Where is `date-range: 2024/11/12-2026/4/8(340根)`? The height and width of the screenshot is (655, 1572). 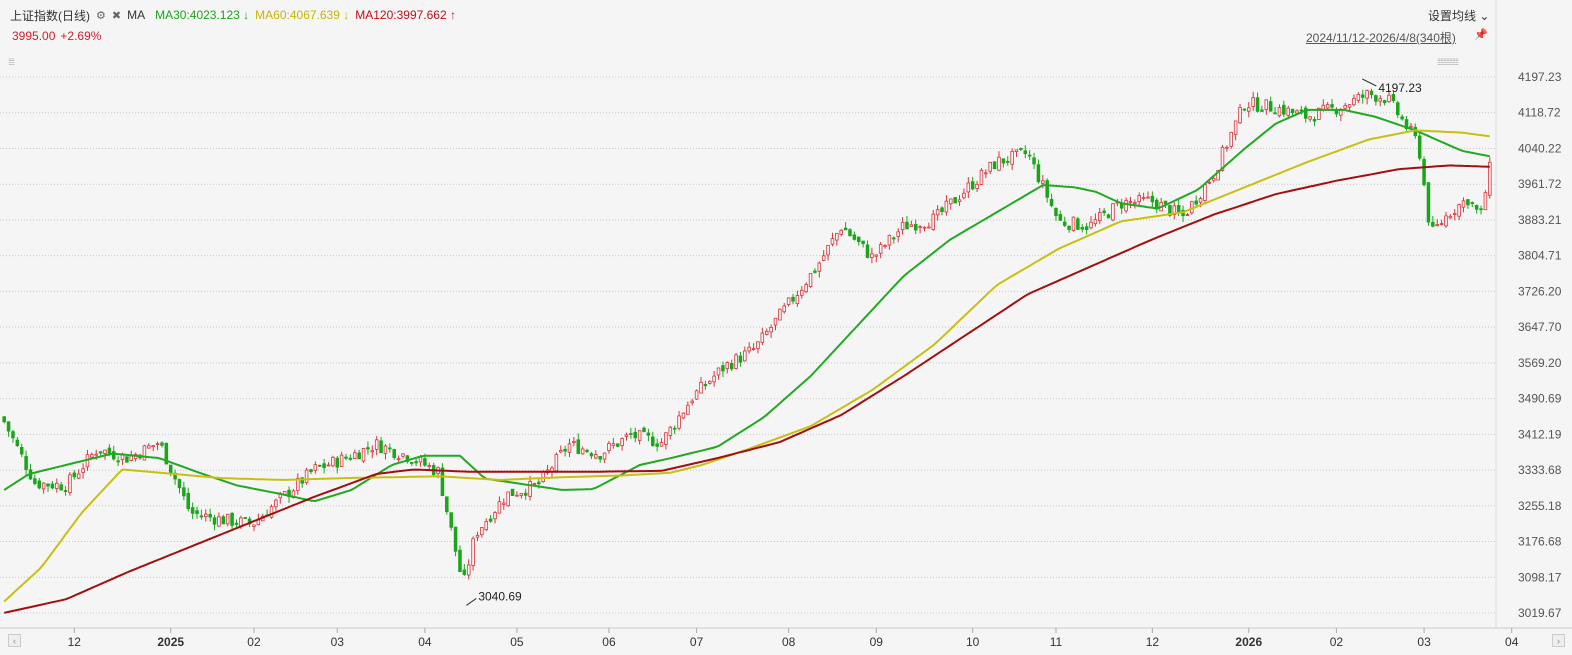 date-range: 2024/11/12-2026/4/8(340根) is located at coordinates (1381, 38).